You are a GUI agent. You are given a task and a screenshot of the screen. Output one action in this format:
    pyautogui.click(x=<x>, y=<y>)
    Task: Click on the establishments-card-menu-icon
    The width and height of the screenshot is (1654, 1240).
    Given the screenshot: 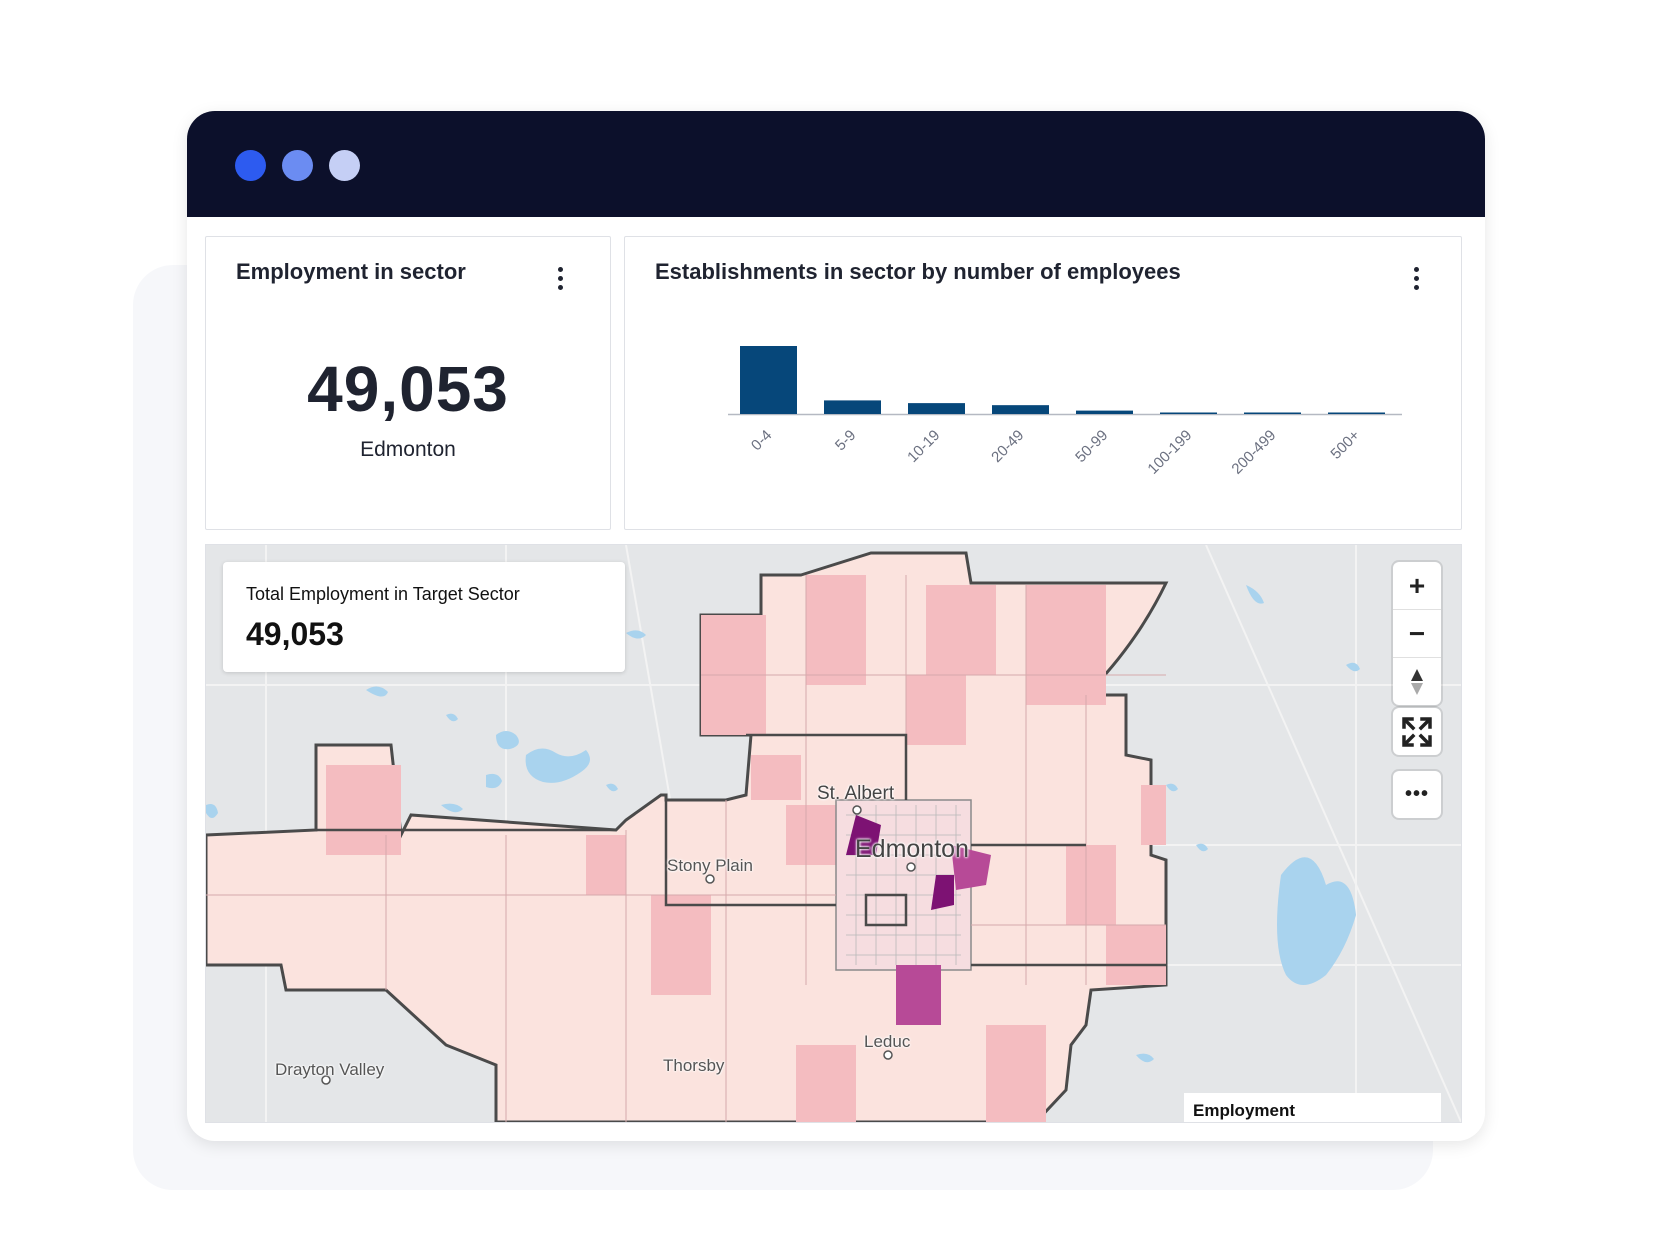 What is the action you would take?
    pyautogui.click(x=1416, y=280)
    